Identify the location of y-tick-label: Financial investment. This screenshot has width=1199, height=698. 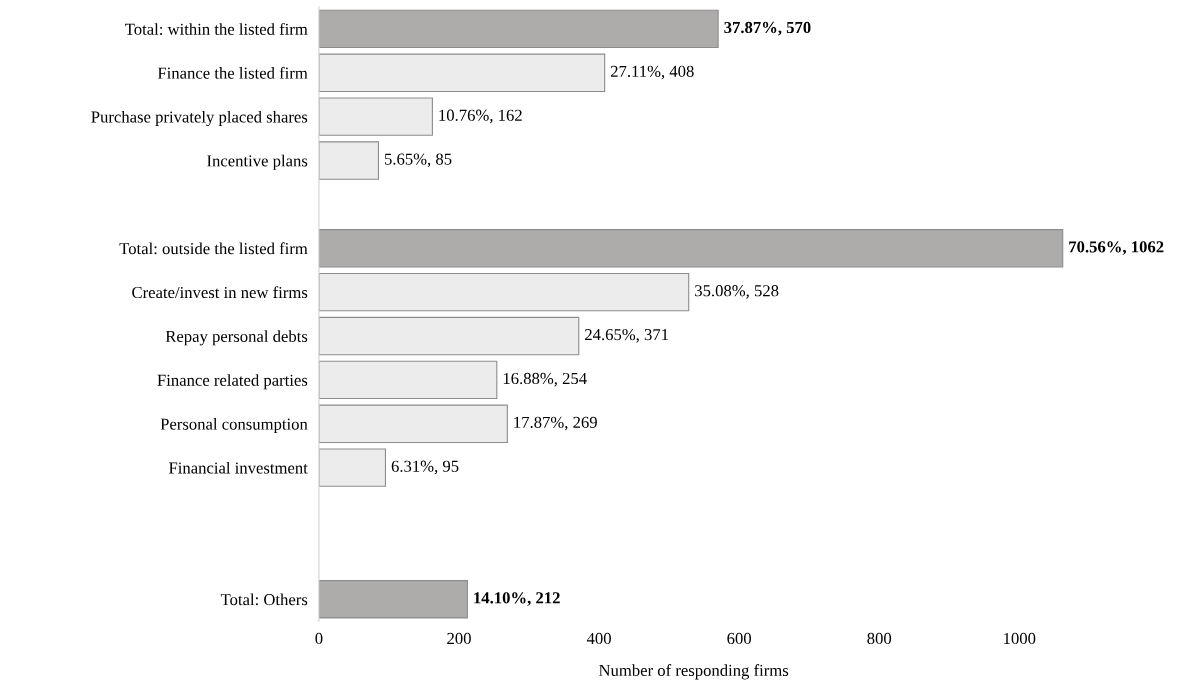
(238, 467).